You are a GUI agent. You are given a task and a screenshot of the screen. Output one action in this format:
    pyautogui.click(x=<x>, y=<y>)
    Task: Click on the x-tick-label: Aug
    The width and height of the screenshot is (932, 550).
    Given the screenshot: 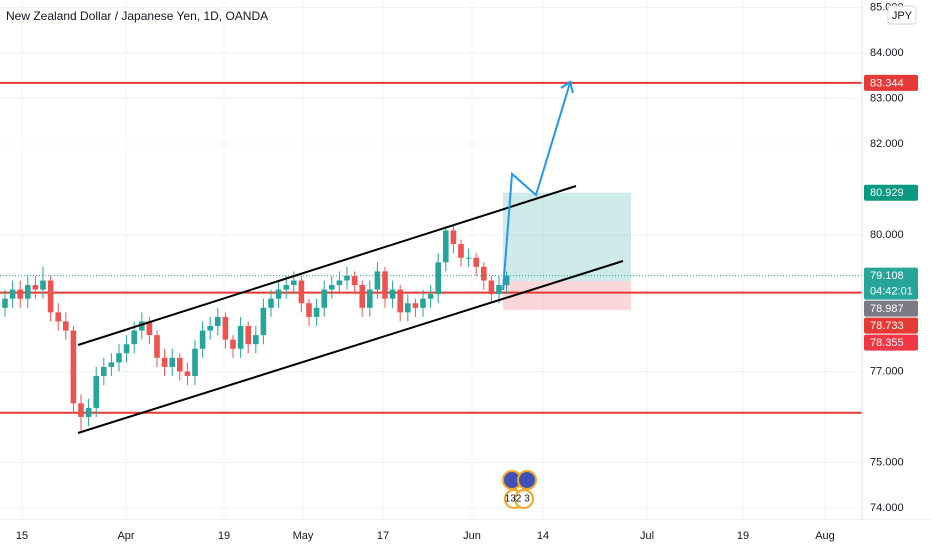 What is the action you would take?
    pyautogui.click(x=825, y=536)
    